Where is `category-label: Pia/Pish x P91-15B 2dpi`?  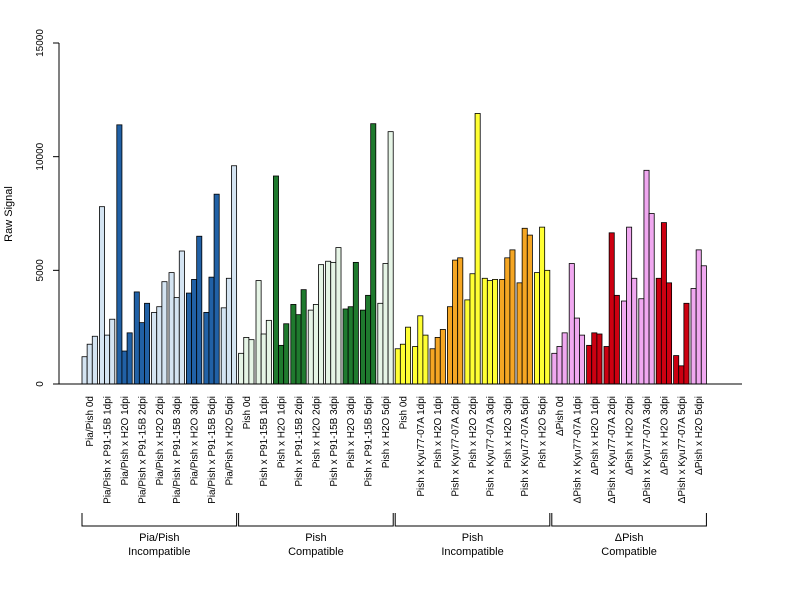
category-label: Pia/Pish x P91-15B 2dpi is located at coordinates (142, 450).